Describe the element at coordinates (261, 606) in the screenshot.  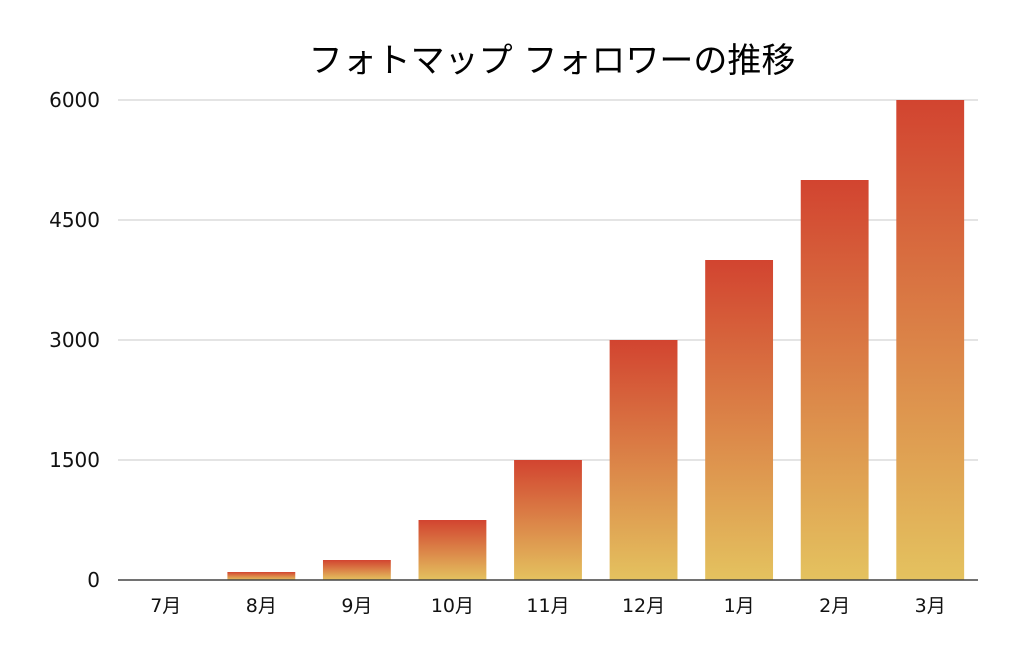
I see `x-tick-label: 8月` at that location.